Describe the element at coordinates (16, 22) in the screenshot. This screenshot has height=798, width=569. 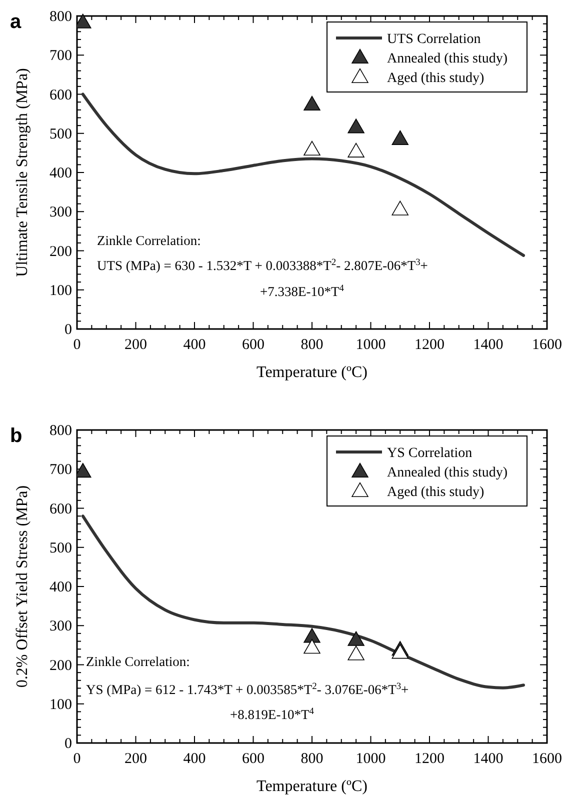
I see `chart-title: a` at that location.